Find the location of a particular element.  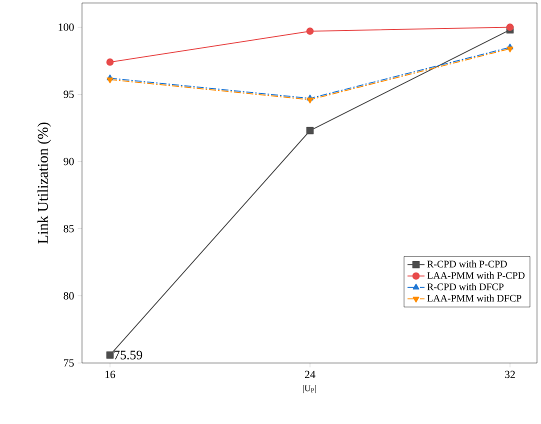

y-tick-label: 85 is located at coordinates (69, 228).